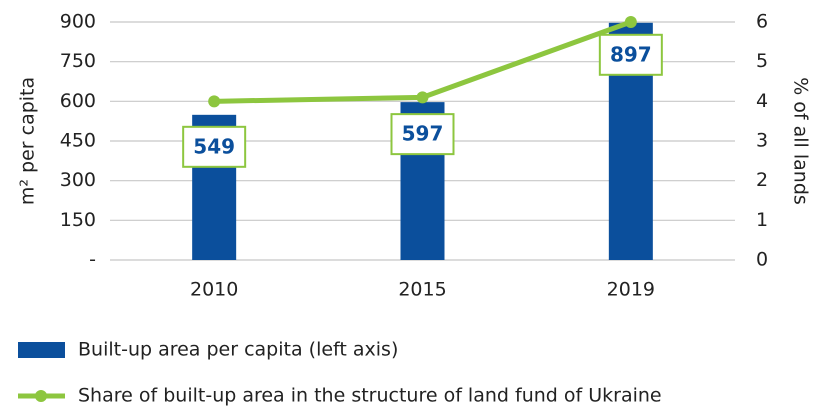 The height and width of the screenshot is (411, 815). What do you see at coordinates (78, 180) in the screenshot?
I see `y-tick-label: 300` at bounding box center [78, 180].